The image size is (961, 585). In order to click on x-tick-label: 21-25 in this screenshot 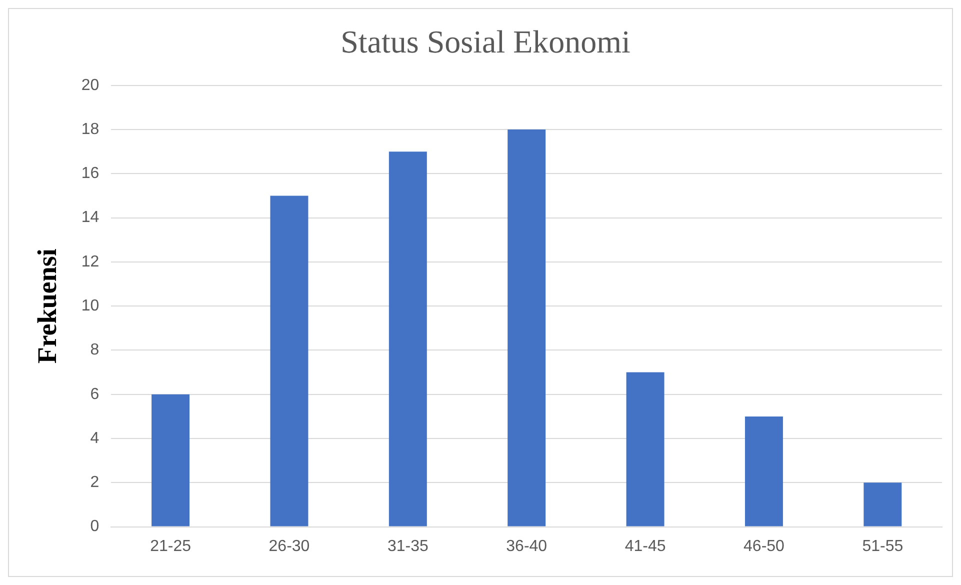, I will do `click(171, 546)`.